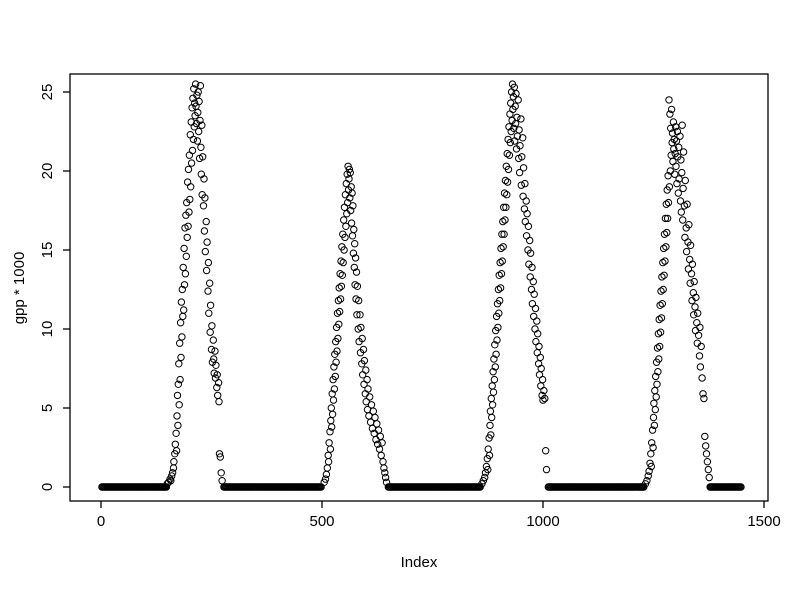 The height and width of the screenshot is (600, 800). What do you see at coordinates (101, 521) in the screenshot?
I see `x-tick-label: 0` at bounding box center [101, 521].